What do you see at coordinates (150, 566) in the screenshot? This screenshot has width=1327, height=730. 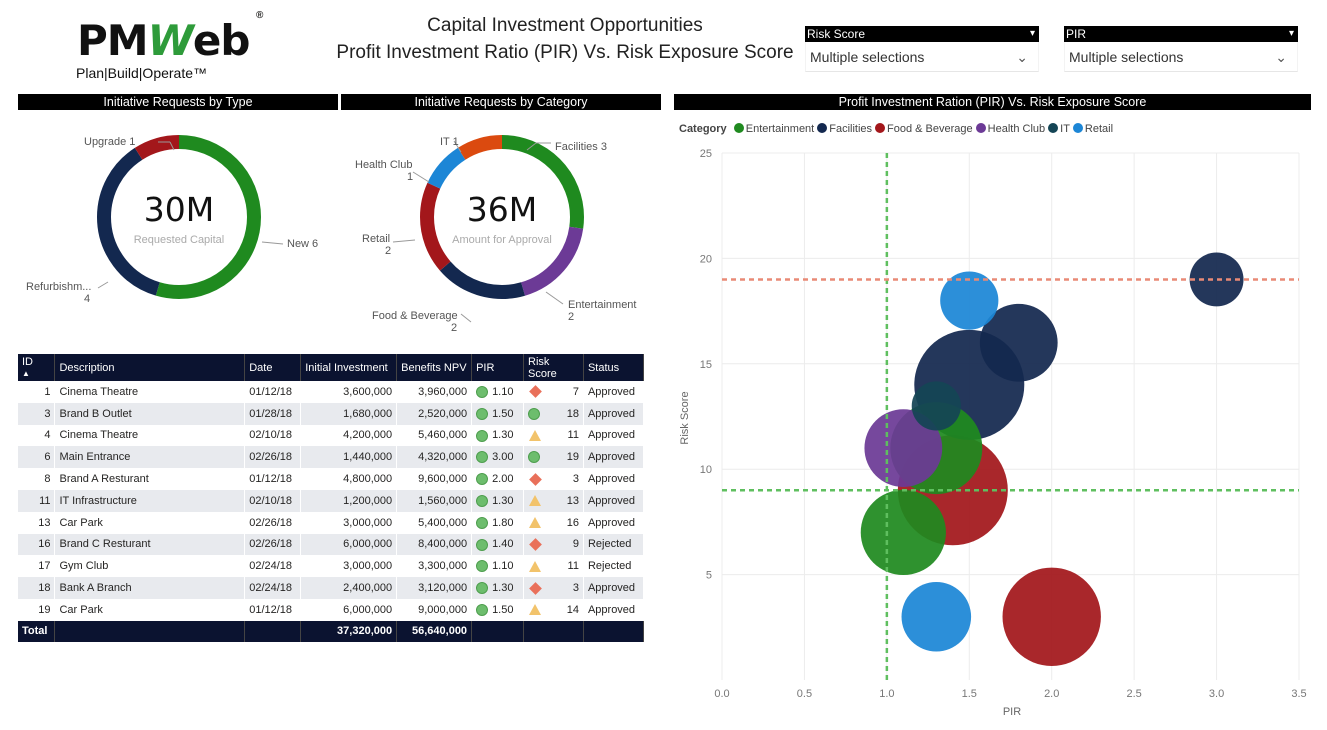 I see `cell-description: Gym Club` at bounding box center [150, 566].